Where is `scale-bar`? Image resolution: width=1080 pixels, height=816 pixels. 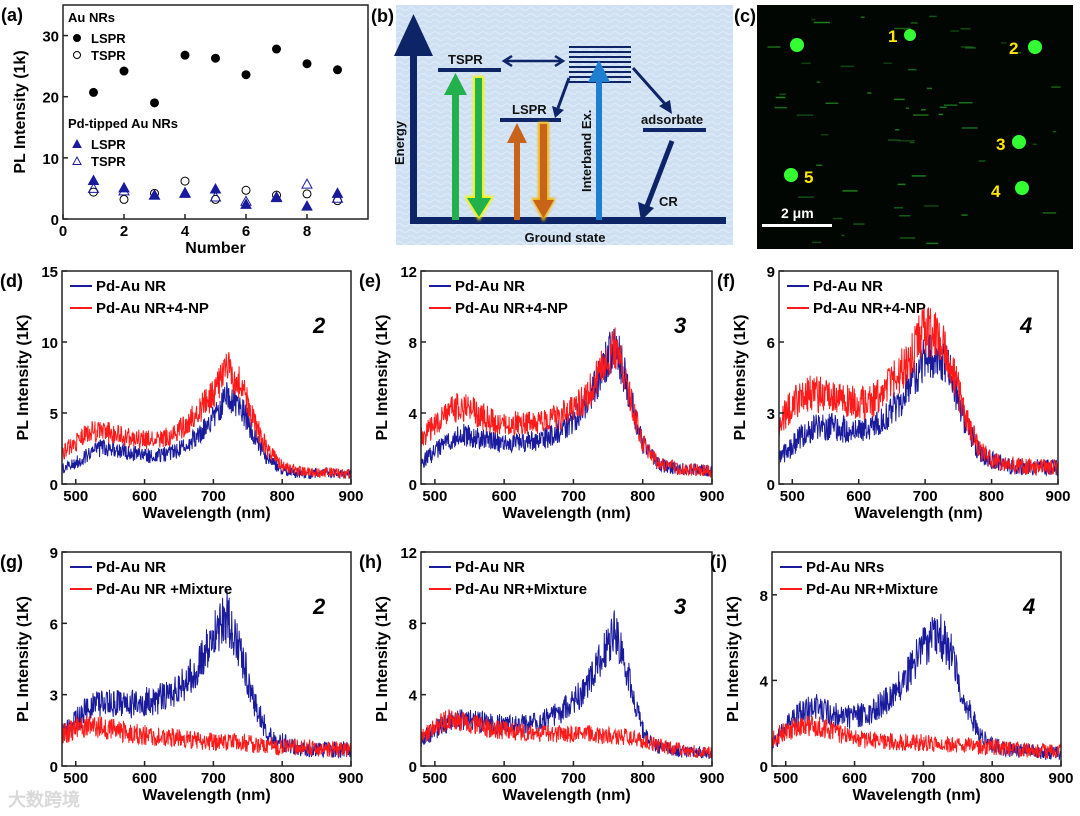
scale-bar is located at coordinates (797, 225).